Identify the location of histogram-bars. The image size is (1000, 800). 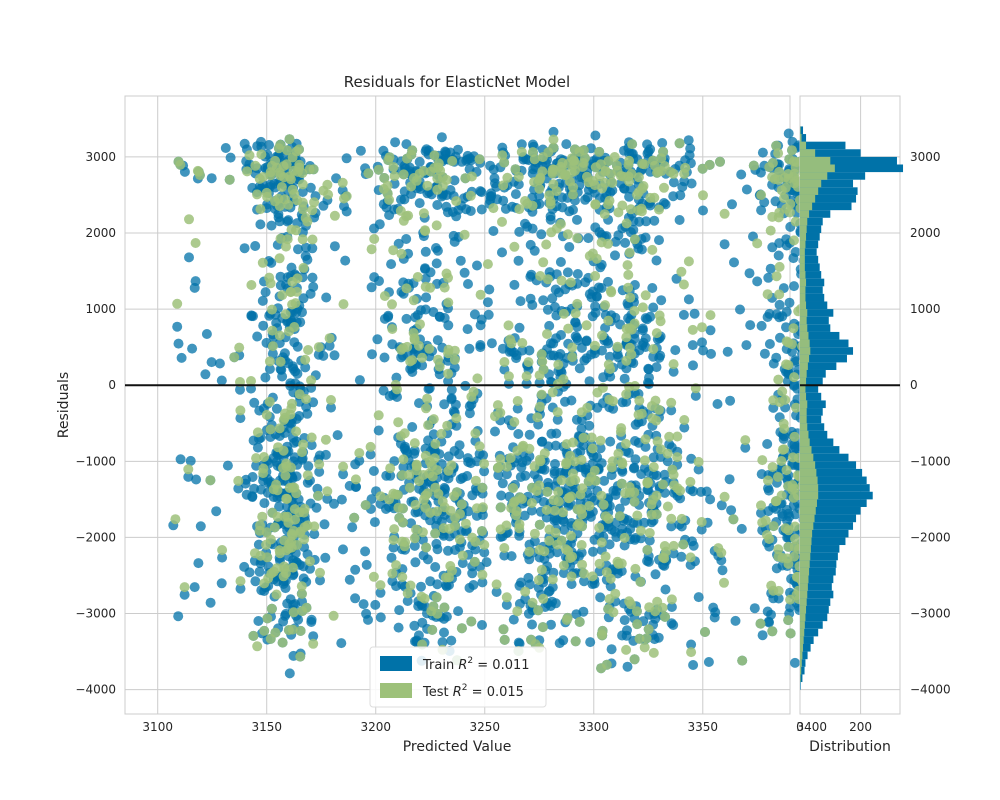
(852, 408).